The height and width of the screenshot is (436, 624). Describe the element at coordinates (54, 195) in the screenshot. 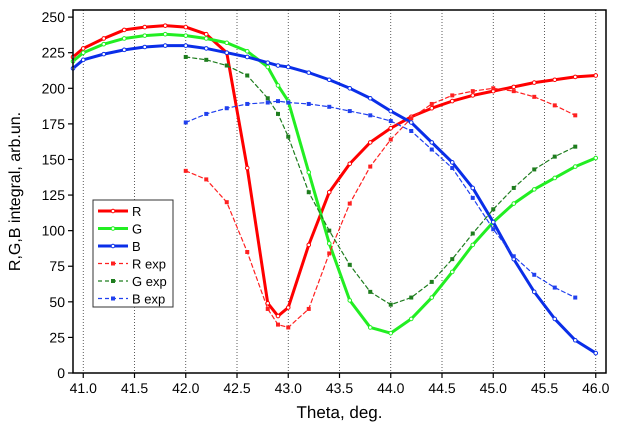

I see `y-tick-label: 125` at that location.